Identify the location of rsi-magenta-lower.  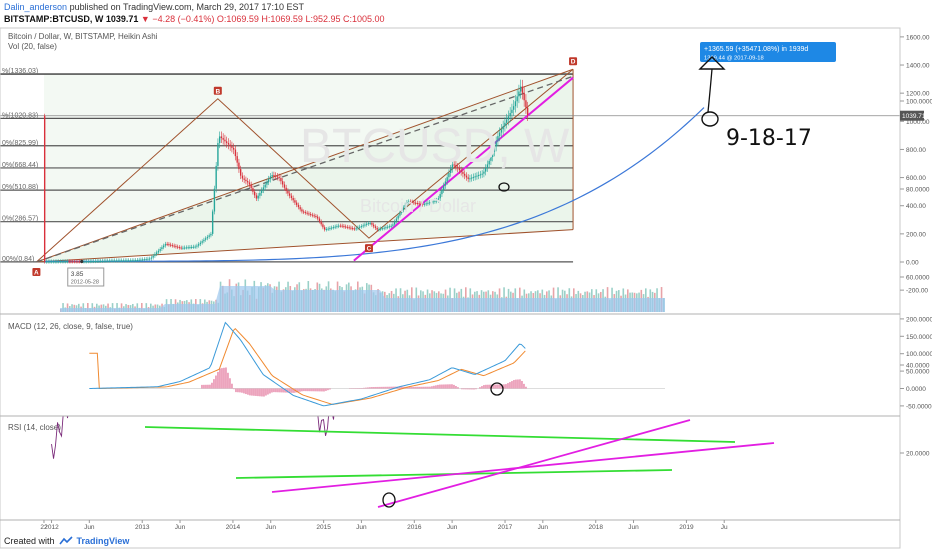
(523, 467).